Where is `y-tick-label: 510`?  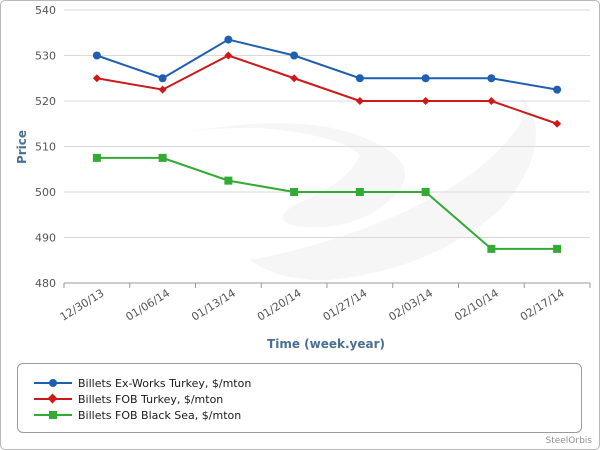 y-tick-label: 510 is located at coordinates (45, 147).